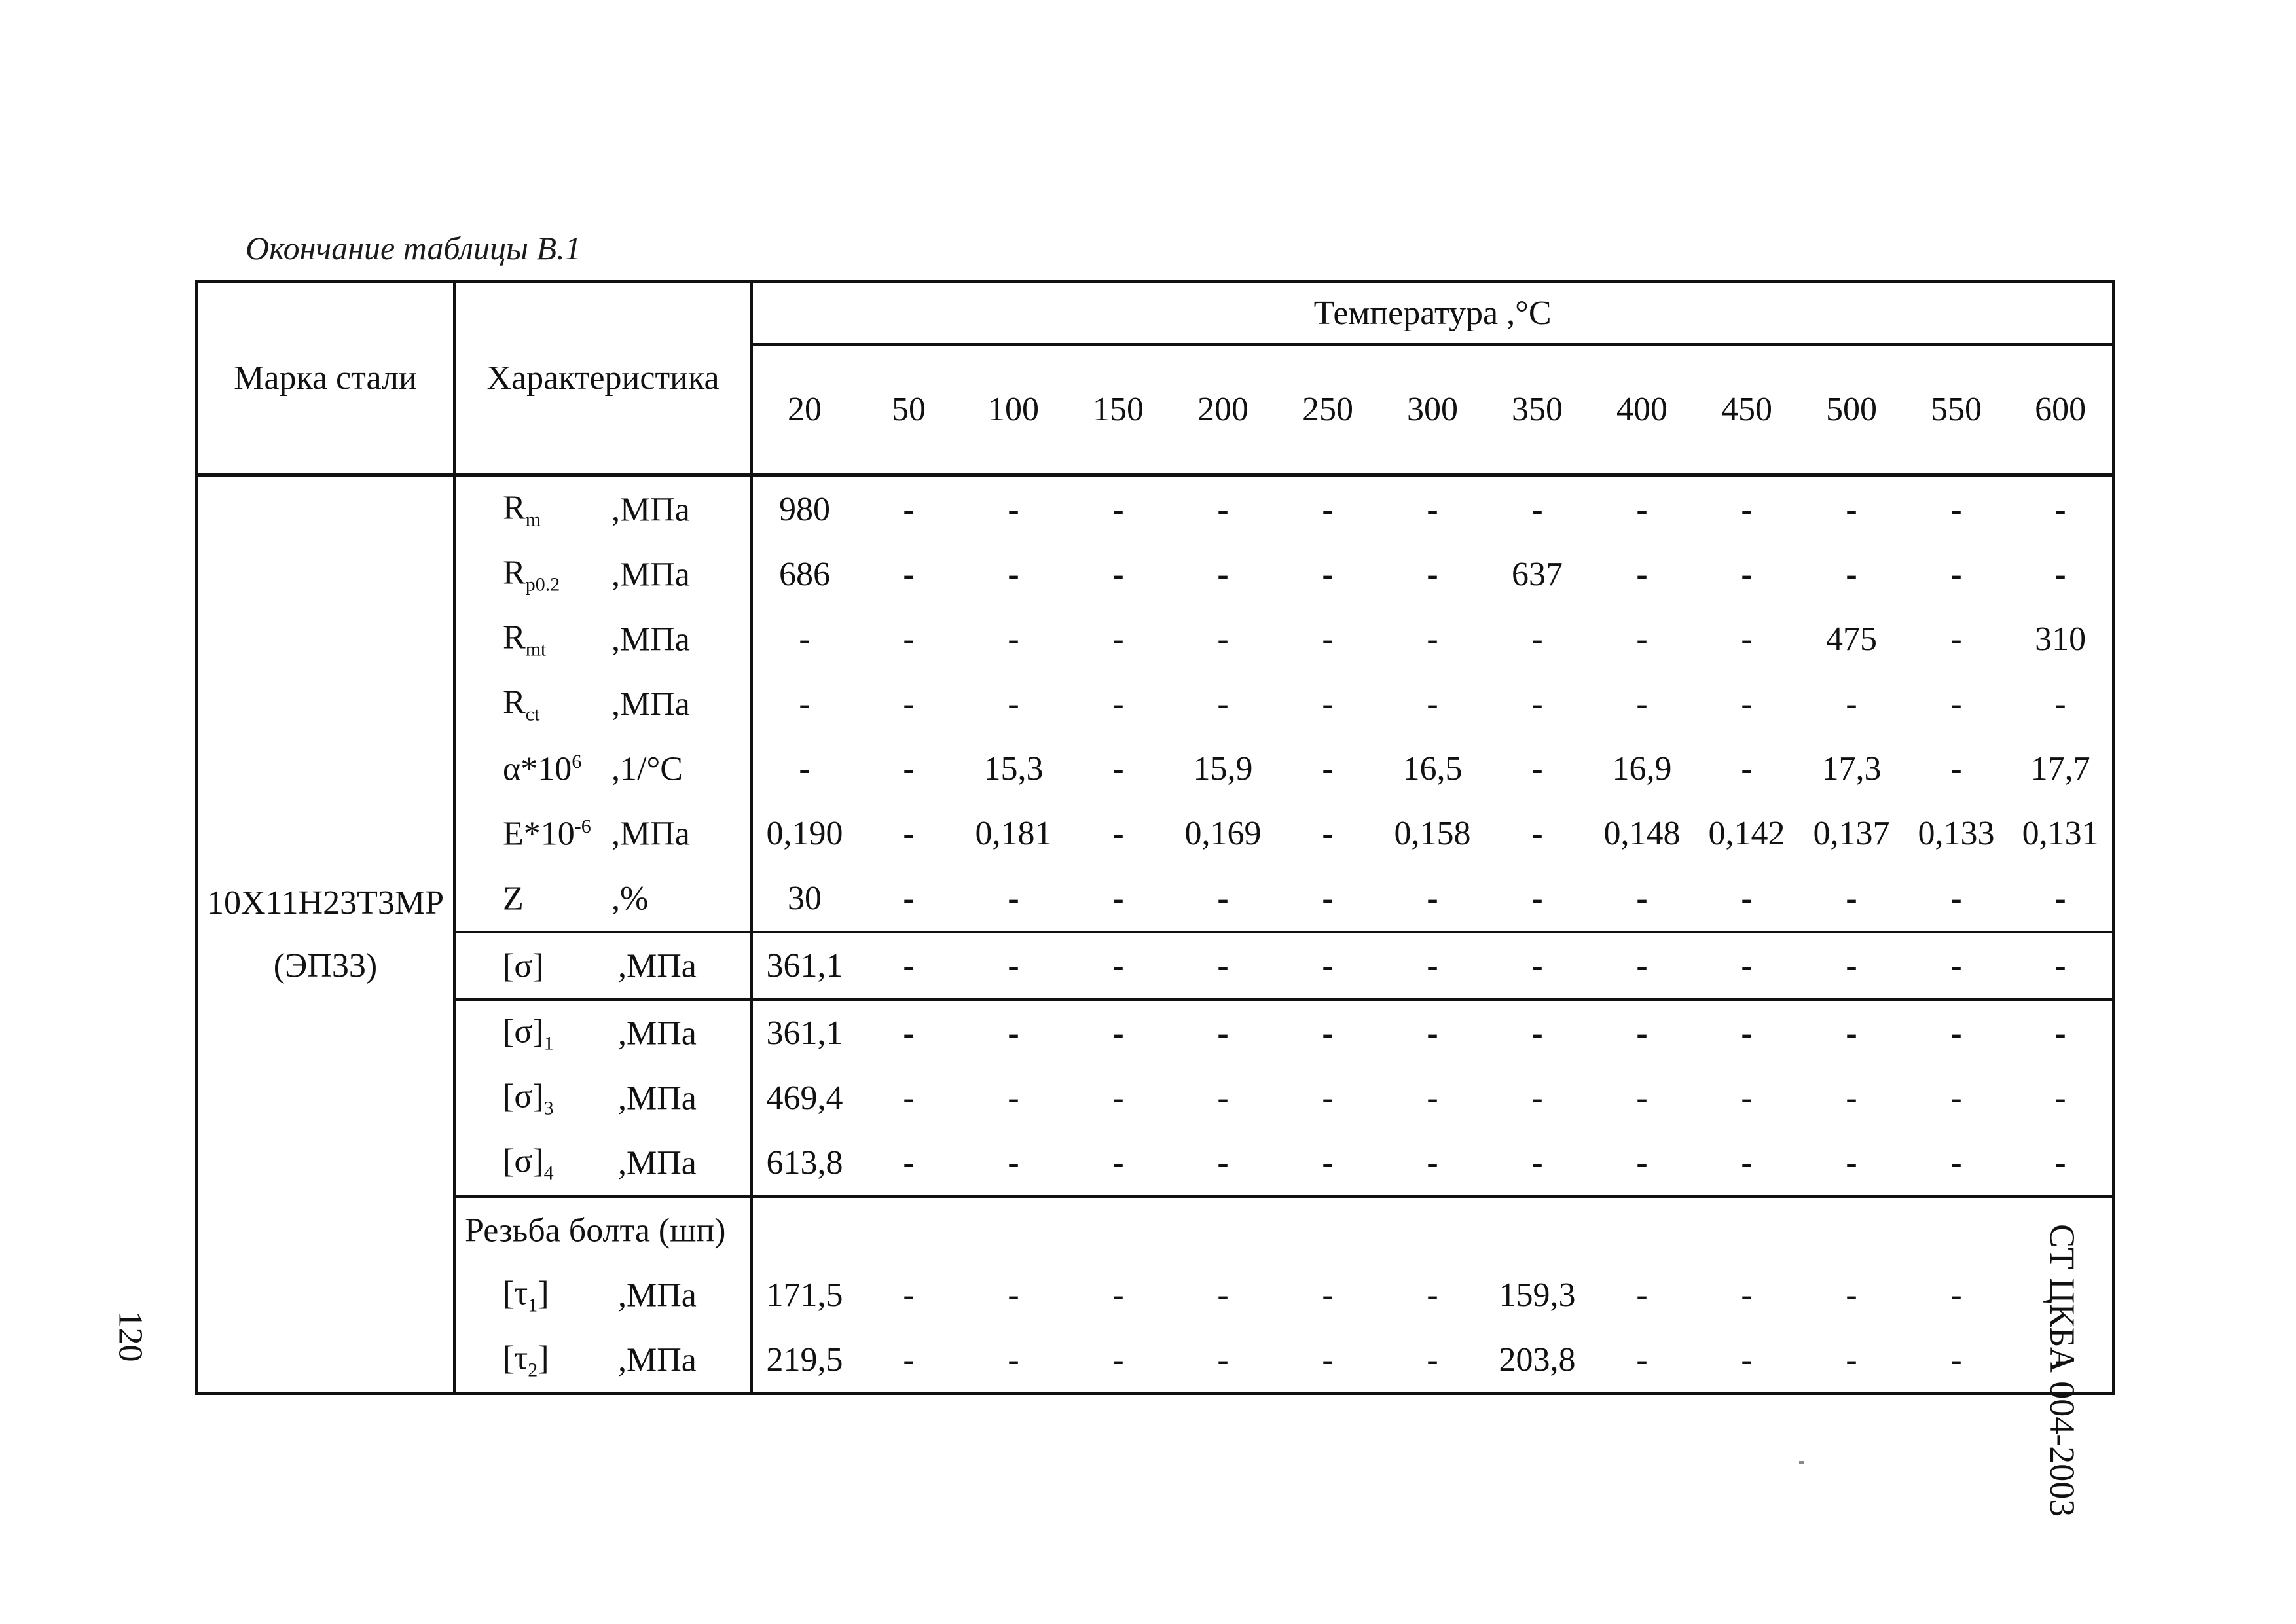 The height and width of the screenshot is (1624, 2296). I want to click on characteristic-symbol: Rmt, so click(524, 639).